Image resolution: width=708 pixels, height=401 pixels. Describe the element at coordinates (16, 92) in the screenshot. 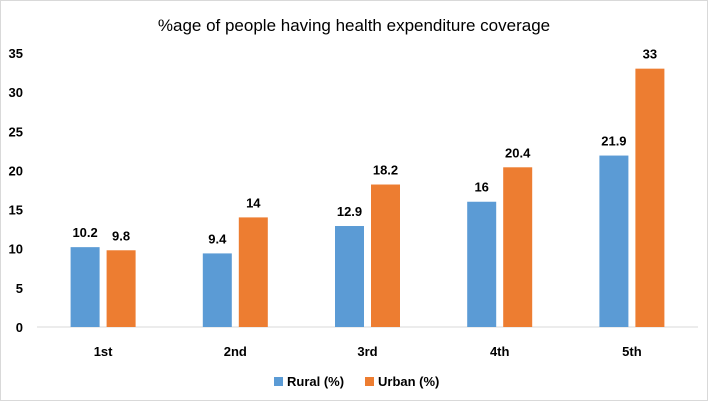

I see `y-tick-label: 30` at that location.